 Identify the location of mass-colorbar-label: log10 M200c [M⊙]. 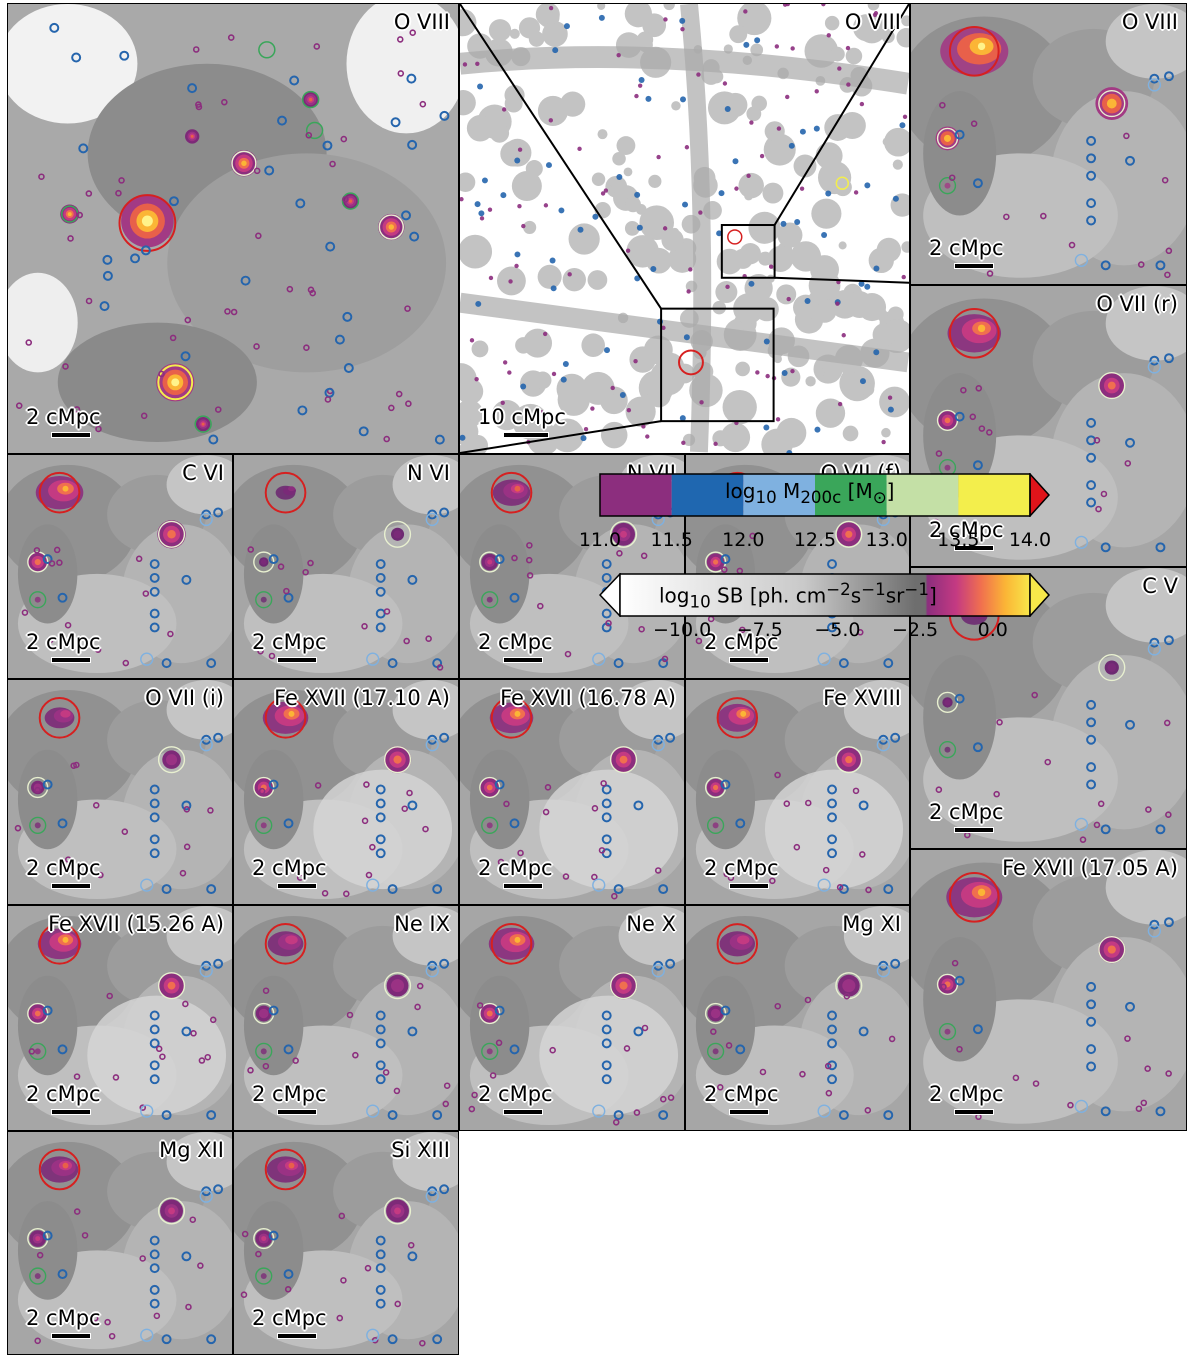
(810, 493).